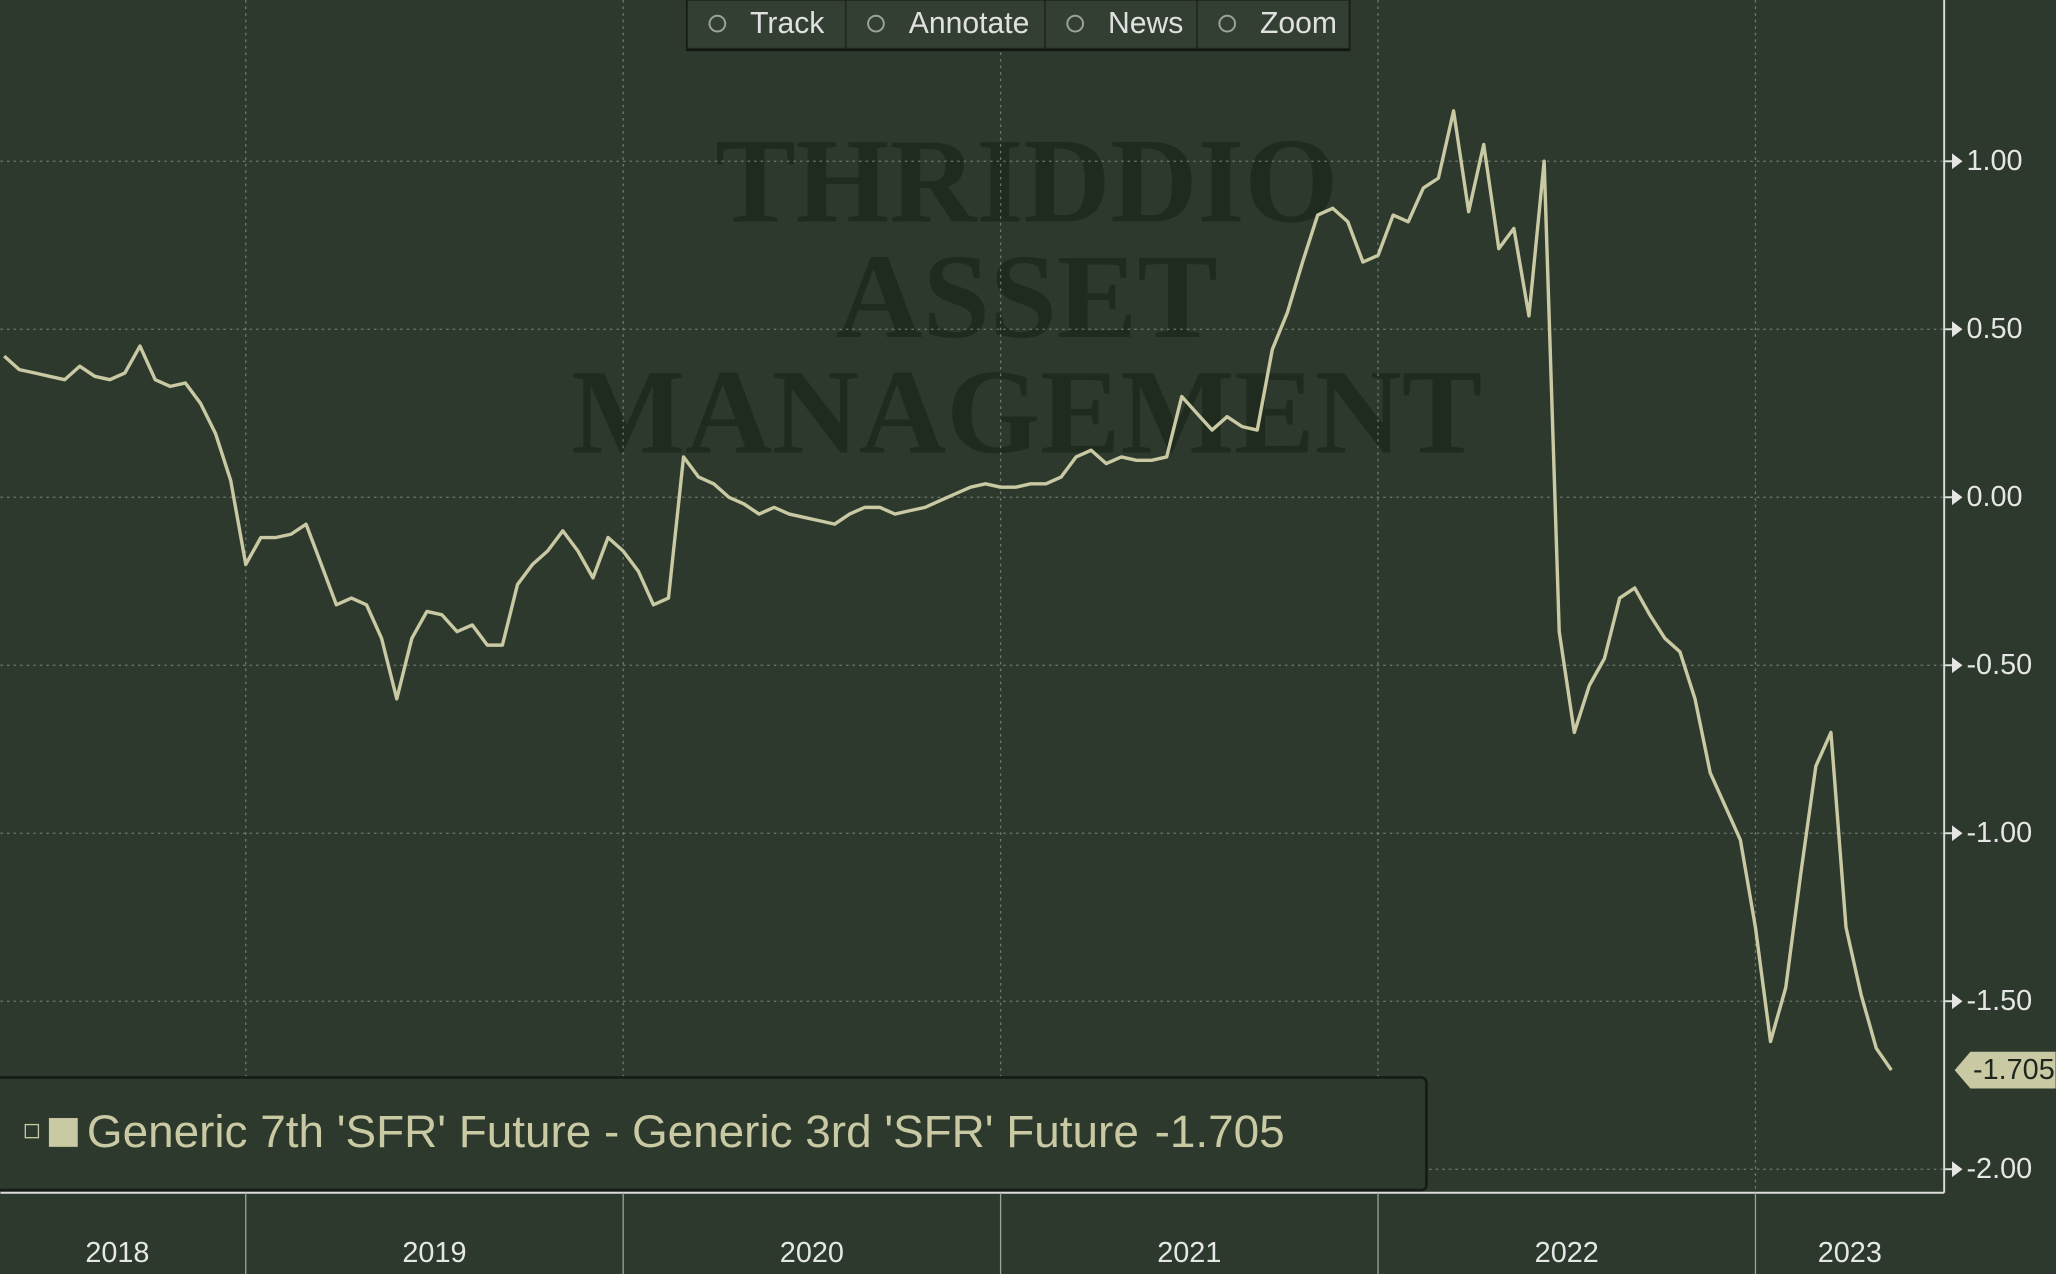 Image resolution: width=2056 pixels, height=1274 pixels. Describe the element at coordinates (1189, 1253) in the screenshot. I see `x-tick-label: 2021` at that location.